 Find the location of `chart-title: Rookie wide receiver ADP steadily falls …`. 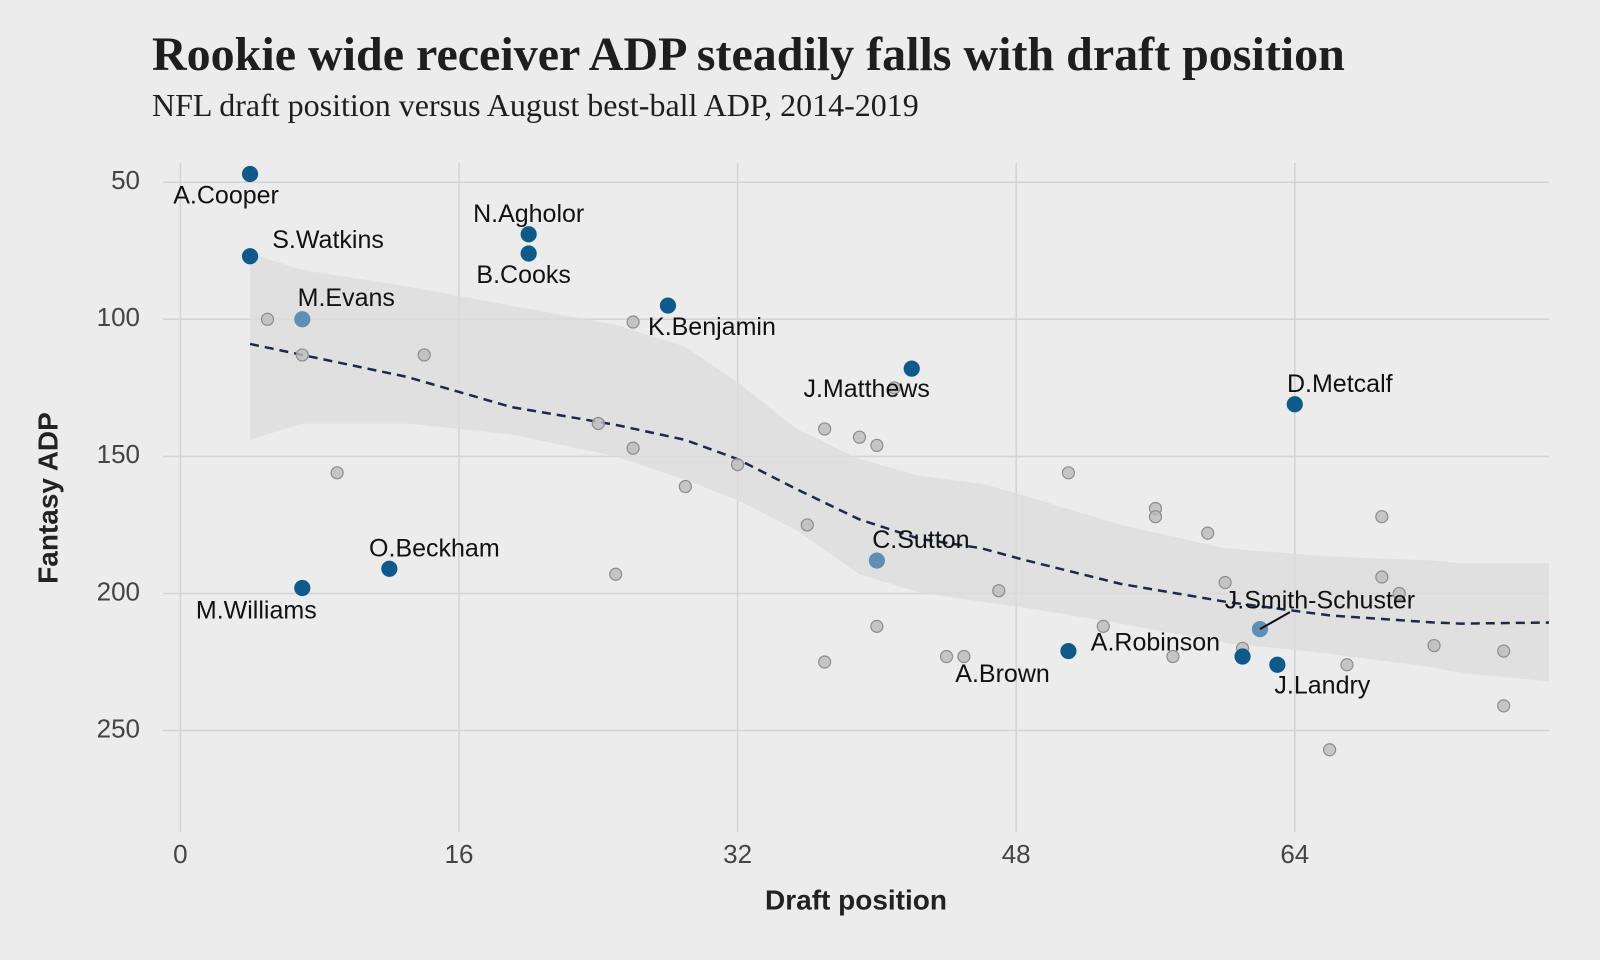

chart-title: Rookie wide receiver ADP steadily falls … is located at coordinates (748, 54).